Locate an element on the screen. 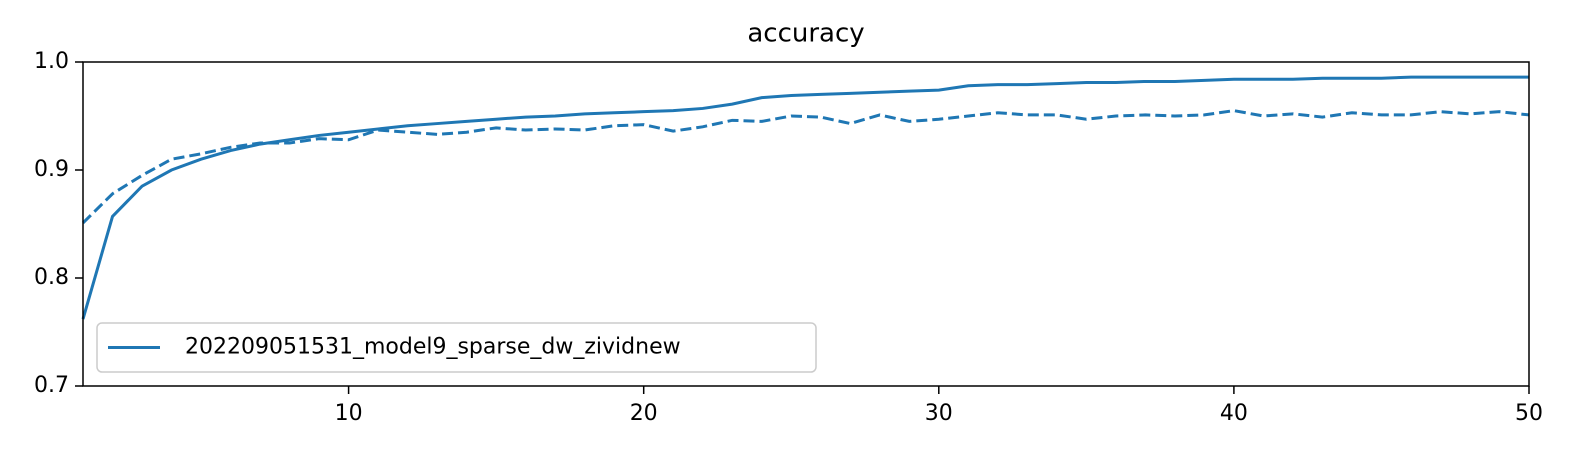 The image size is (1581, 457). y-tick-label: 0.8 is located at coordinates (51, 277).